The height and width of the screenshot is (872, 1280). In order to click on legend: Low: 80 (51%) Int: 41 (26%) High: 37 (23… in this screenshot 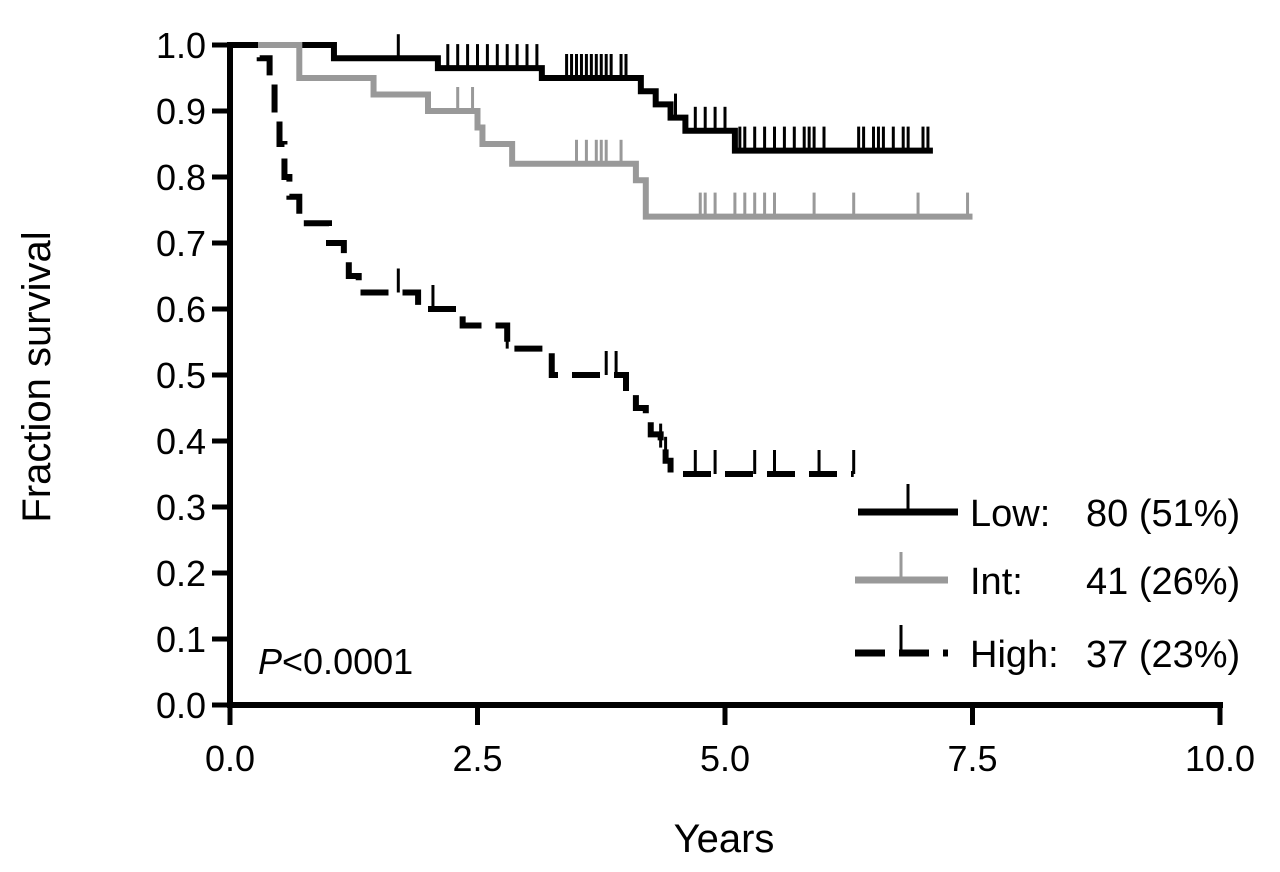, I will do `click(1047, 580)`.